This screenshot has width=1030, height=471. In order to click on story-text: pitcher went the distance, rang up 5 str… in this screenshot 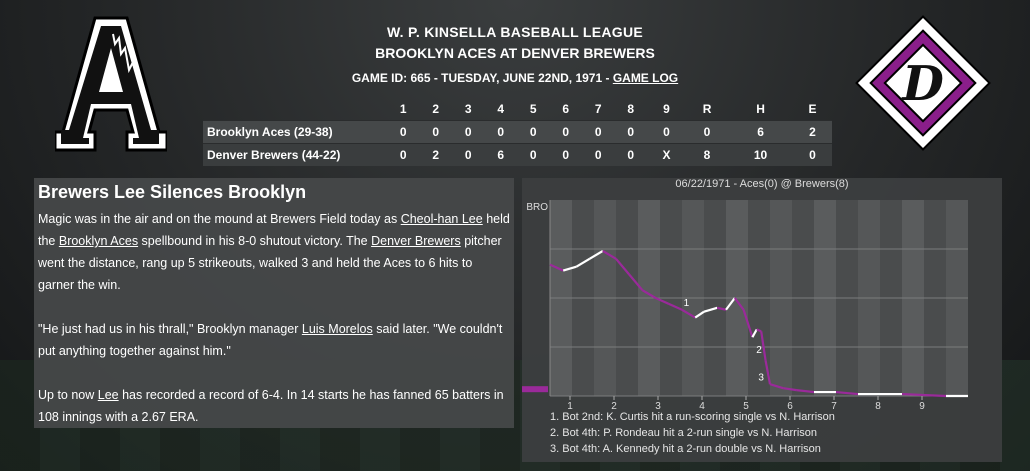, I will do `click(270, 263)`.